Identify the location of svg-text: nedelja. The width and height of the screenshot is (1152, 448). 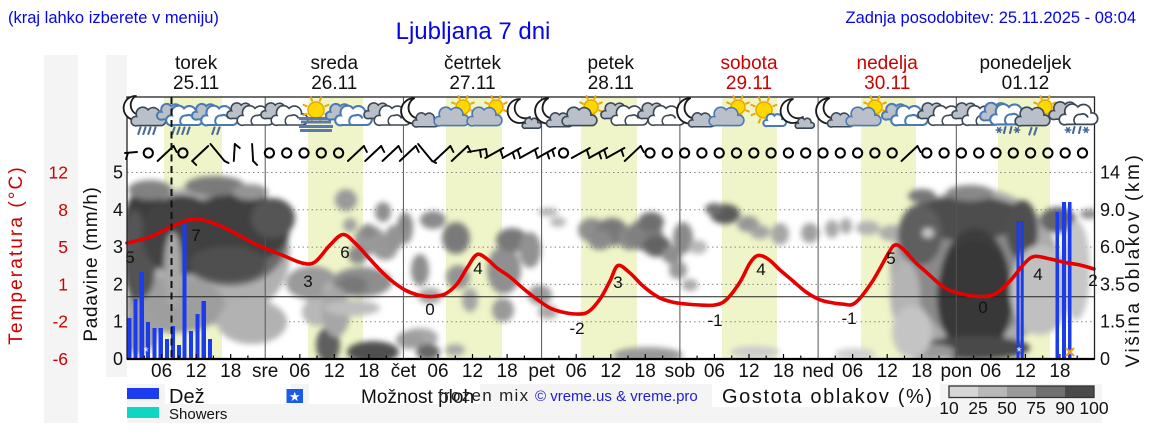
(888, 63).